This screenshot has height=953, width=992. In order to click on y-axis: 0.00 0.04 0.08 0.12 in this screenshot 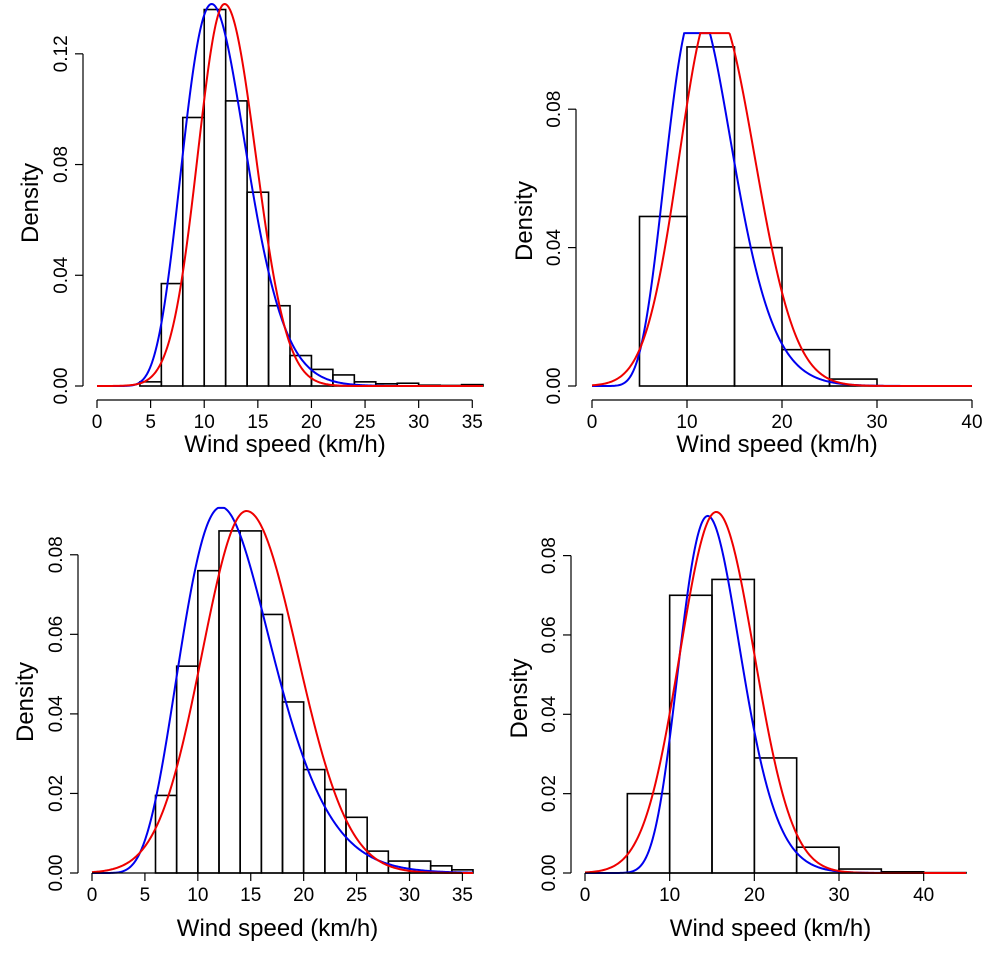, I will do `click(67, 220)`.